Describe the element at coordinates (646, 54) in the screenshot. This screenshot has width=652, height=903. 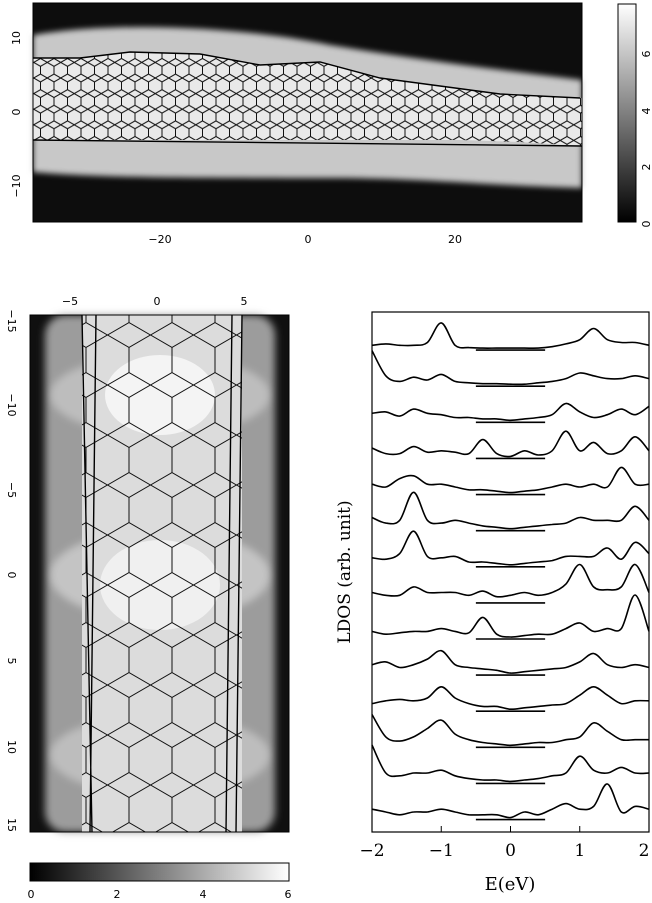
I see `top-colorbar-tick-label: 6` at that location.